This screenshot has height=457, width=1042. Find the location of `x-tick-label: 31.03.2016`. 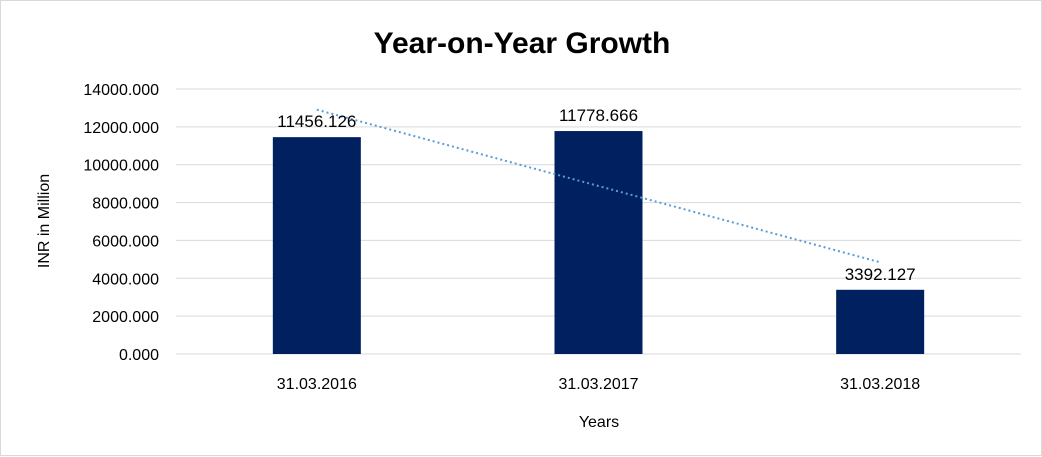

x-tick-label: 31.03.2016 is located at coordinates (317, 384).